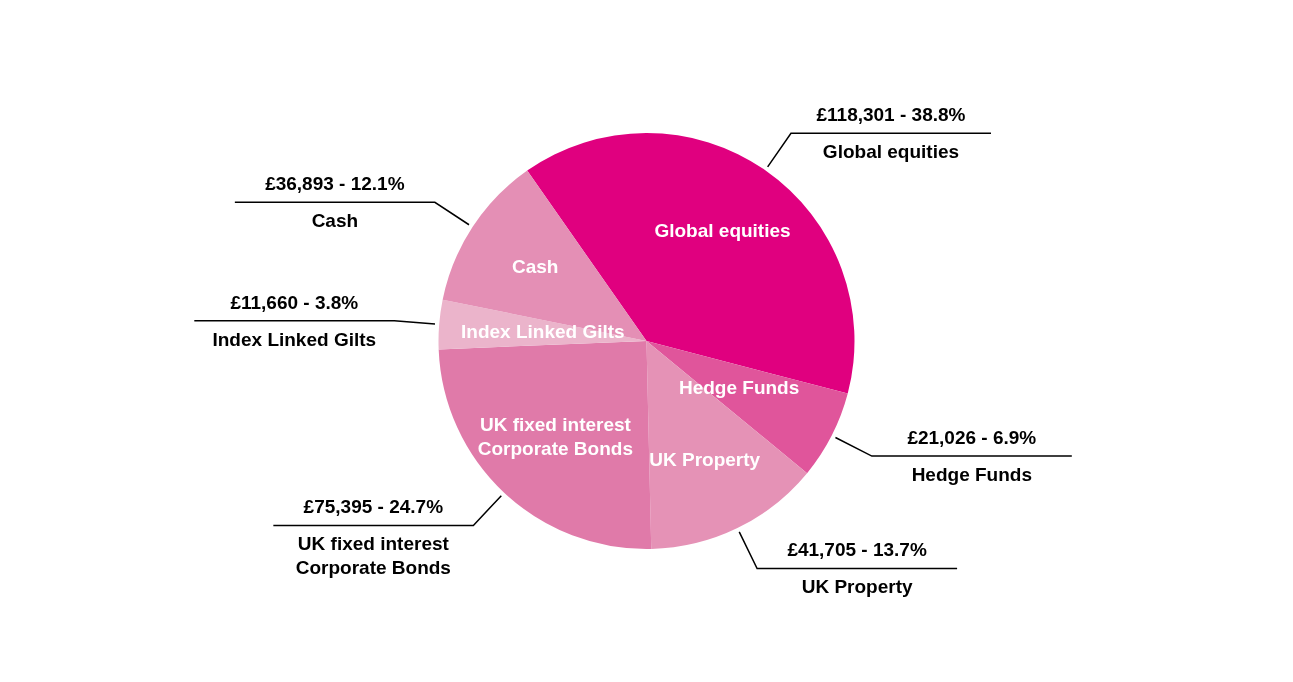 This screenshot has height=682, width=1293. Describe the element at coordinates (857, 550) in the screenshot. I see `data-label: £41,705 - 13.7%` at that location.